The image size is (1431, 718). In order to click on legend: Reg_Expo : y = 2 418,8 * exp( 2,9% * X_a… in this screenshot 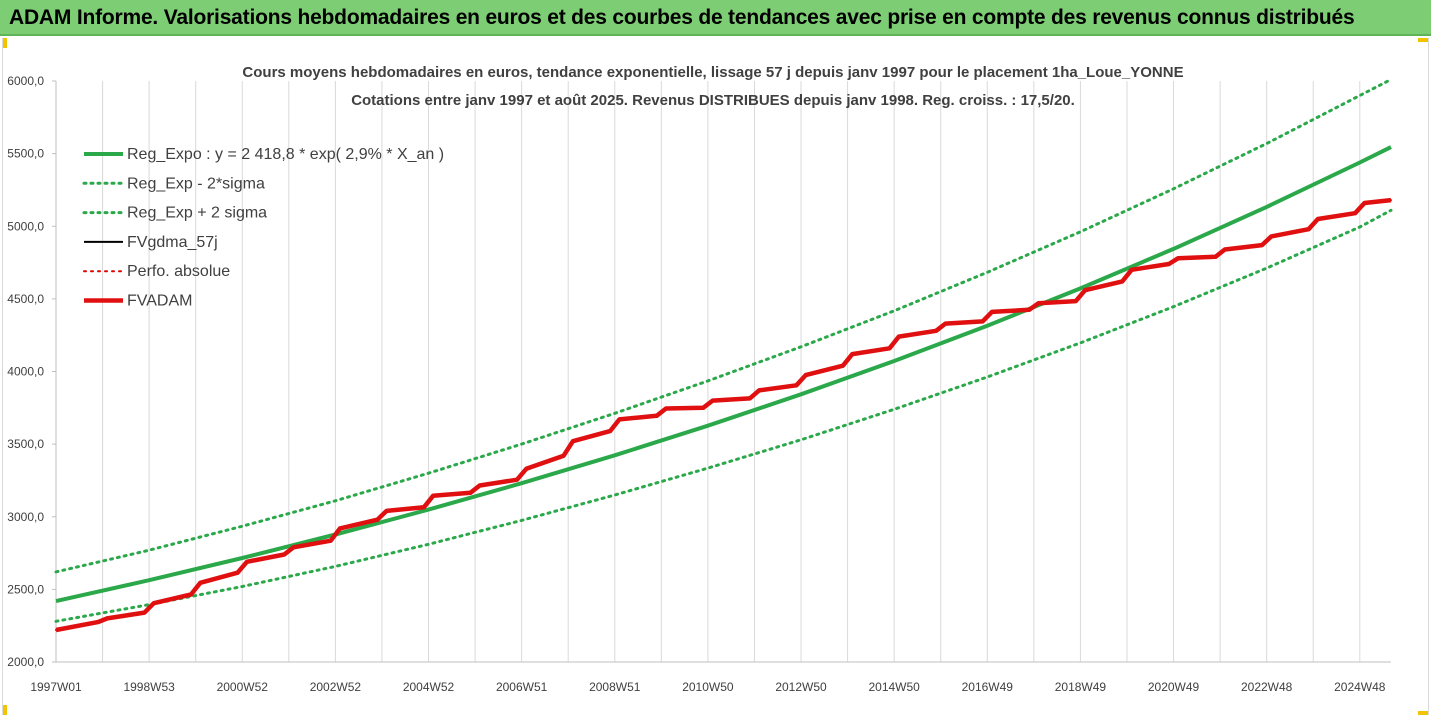, I will do `click(263, 228)`.